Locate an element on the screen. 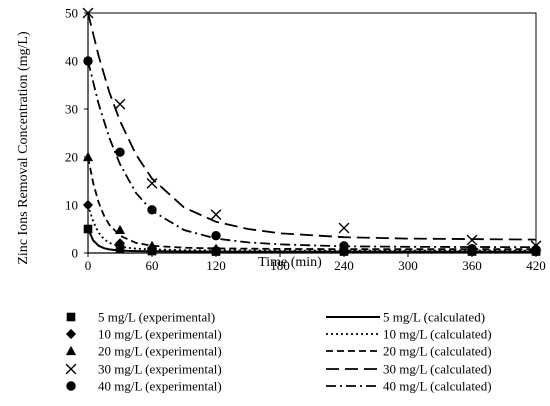  x-tick-label: 300 is located at coordinates (408, 265).